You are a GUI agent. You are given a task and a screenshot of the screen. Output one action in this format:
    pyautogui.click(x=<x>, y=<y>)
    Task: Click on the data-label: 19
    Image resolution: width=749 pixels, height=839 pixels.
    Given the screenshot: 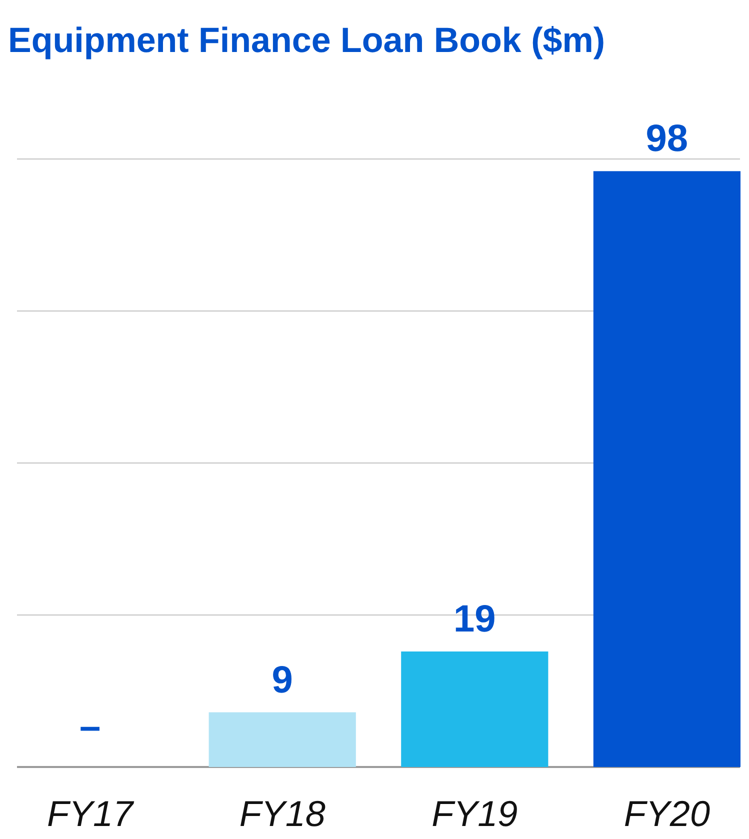 What is the action you would take?
    pyautogui.click(x=475, y=619)
    